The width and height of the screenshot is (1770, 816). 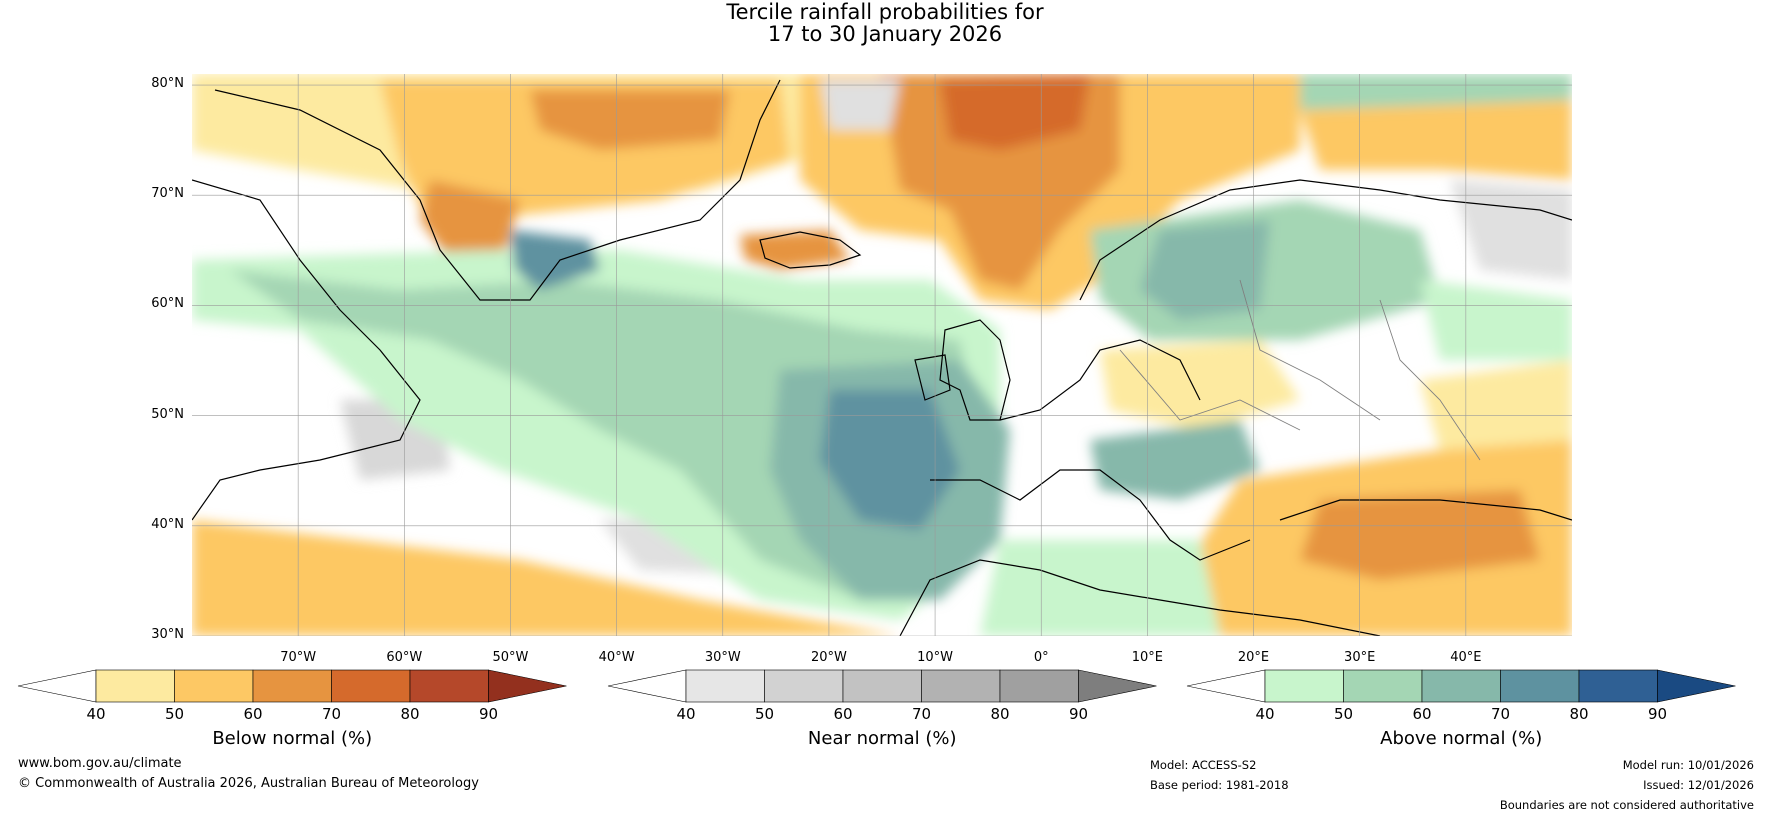 I want to click on below-normal-region-turkey-deep, so click(x=1420, y=535).